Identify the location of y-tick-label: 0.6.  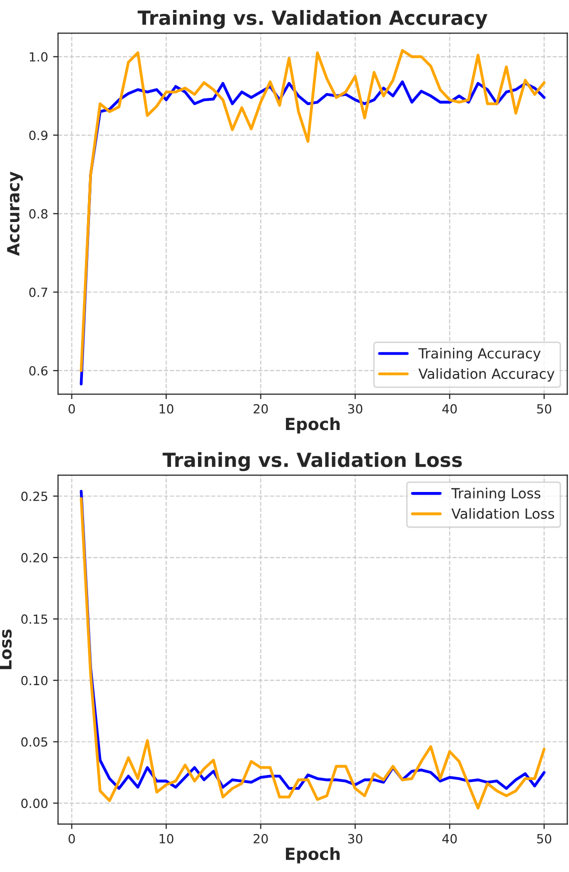
(38, 371).